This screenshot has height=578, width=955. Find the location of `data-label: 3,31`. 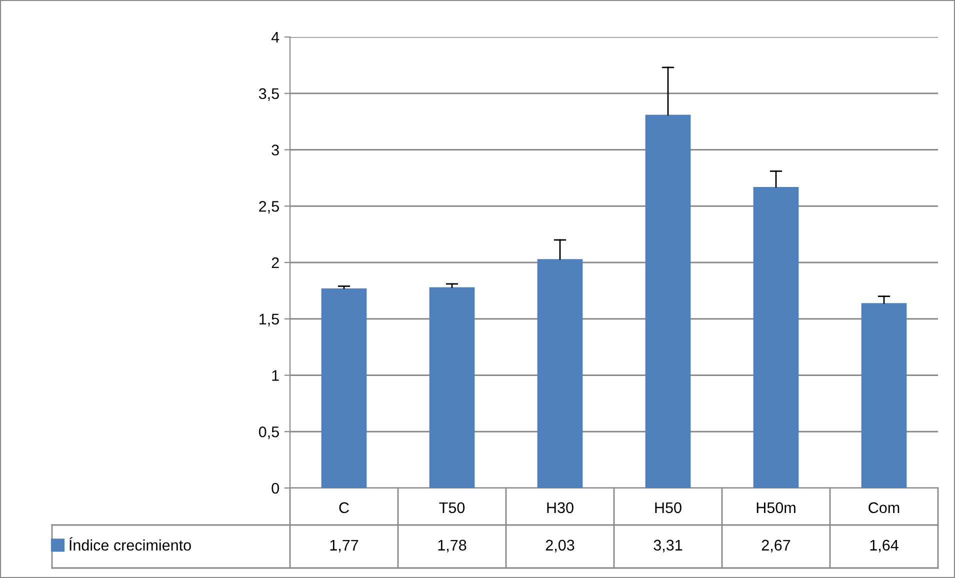

data-label: 3,31 is located at coordinates (668, 546).